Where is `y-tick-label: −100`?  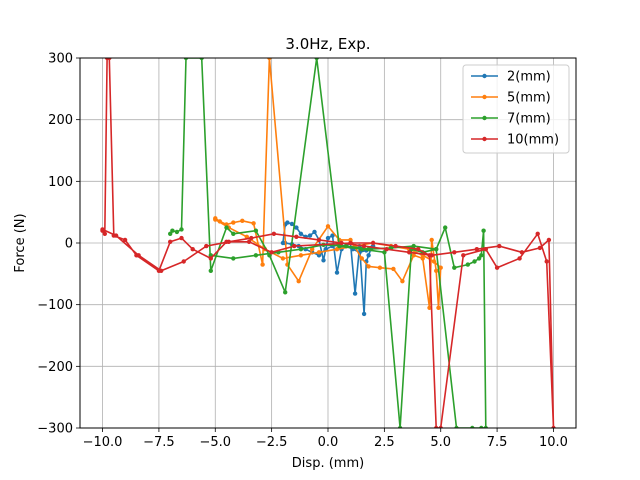
y-tick-label: −100 is located at coordinates (55, 305).